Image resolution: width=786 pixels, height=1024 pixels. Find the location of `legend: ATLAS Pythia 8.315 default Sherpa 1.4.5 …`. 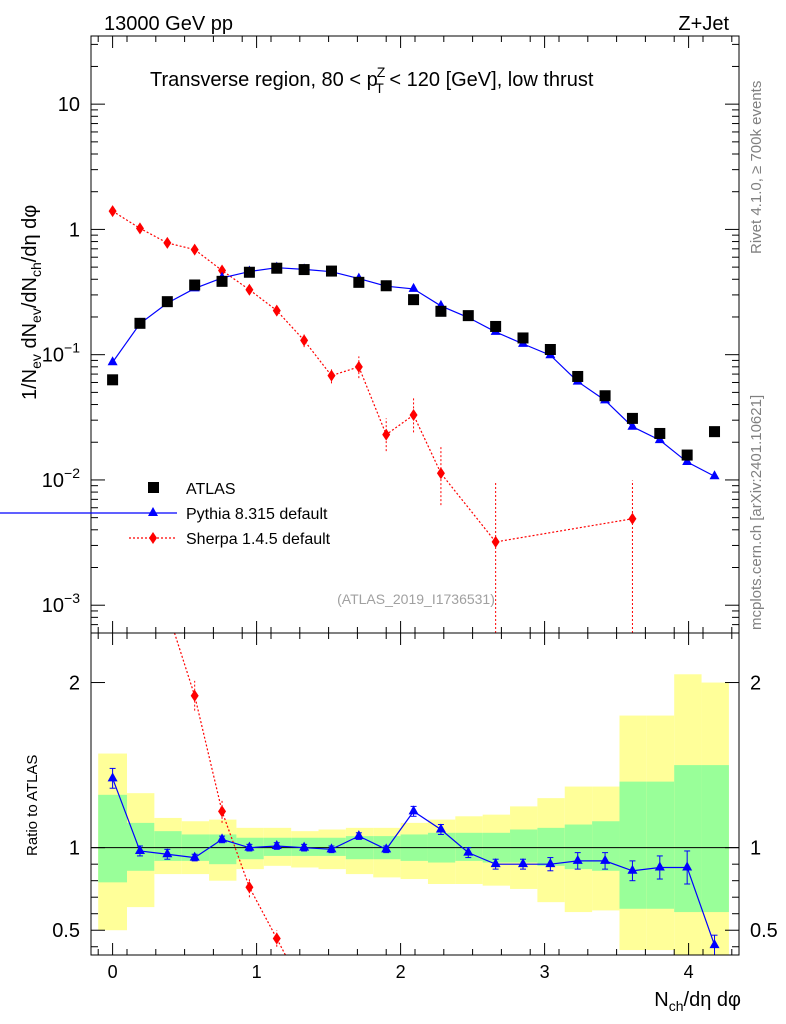

legend: ATLAS Pythia 8.315 default Sherpa 1.4.5 … is located at coordinates (165, 514).